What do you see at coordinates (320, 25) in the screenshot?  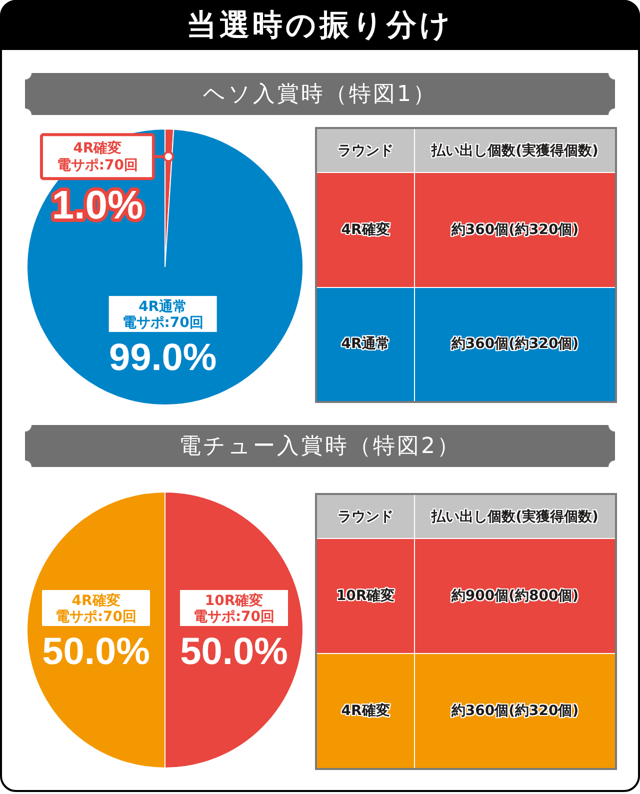 I see `chart-title: 当選時の振り分け` at bounding box center [320, 25].